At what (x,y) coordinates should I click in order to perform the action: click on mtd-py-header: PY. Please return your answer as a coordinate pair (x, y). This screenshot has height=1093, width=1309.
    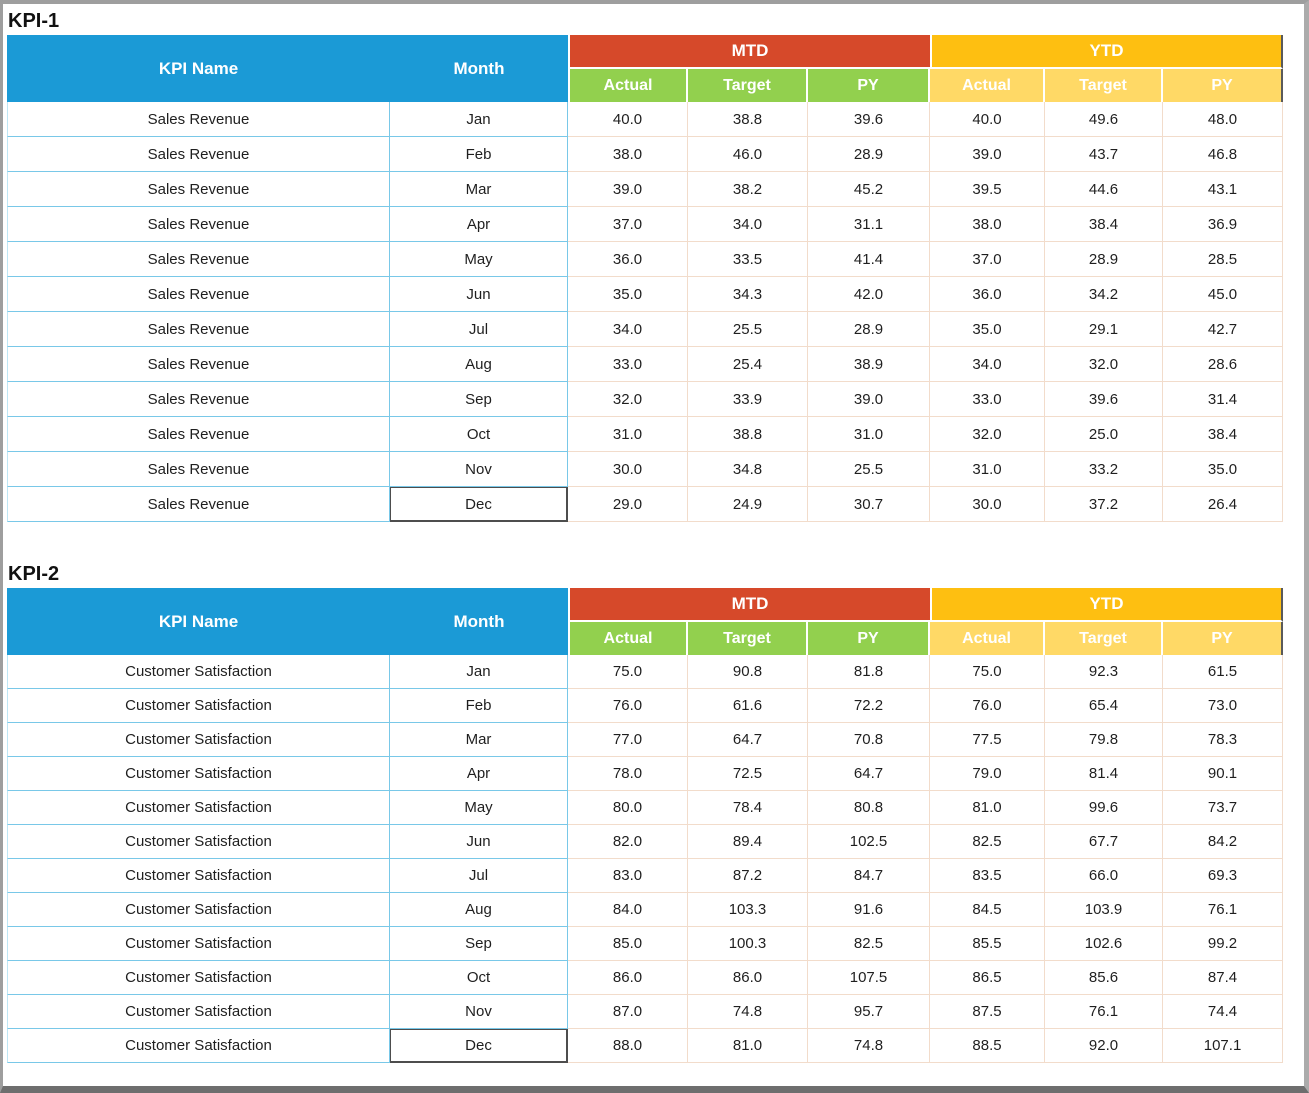
    Looking at the image, I should click on (869, 85).